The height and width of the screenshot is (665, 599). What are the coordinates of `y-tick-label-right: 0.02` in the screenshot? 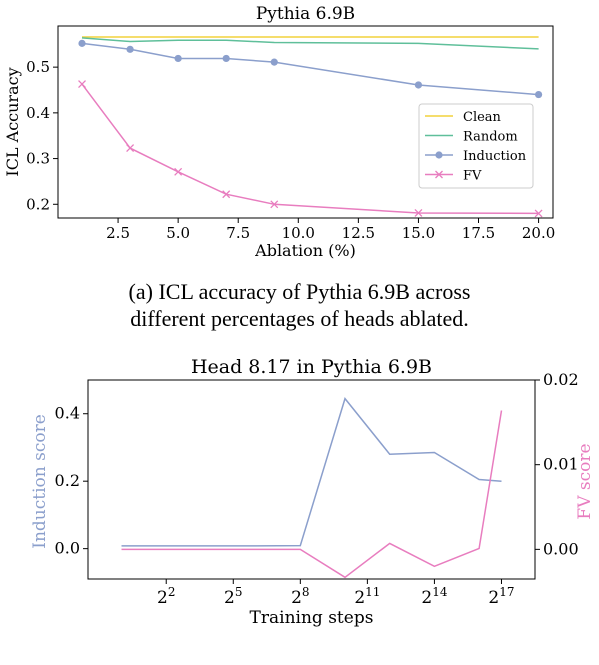 It's located at (561, 379).